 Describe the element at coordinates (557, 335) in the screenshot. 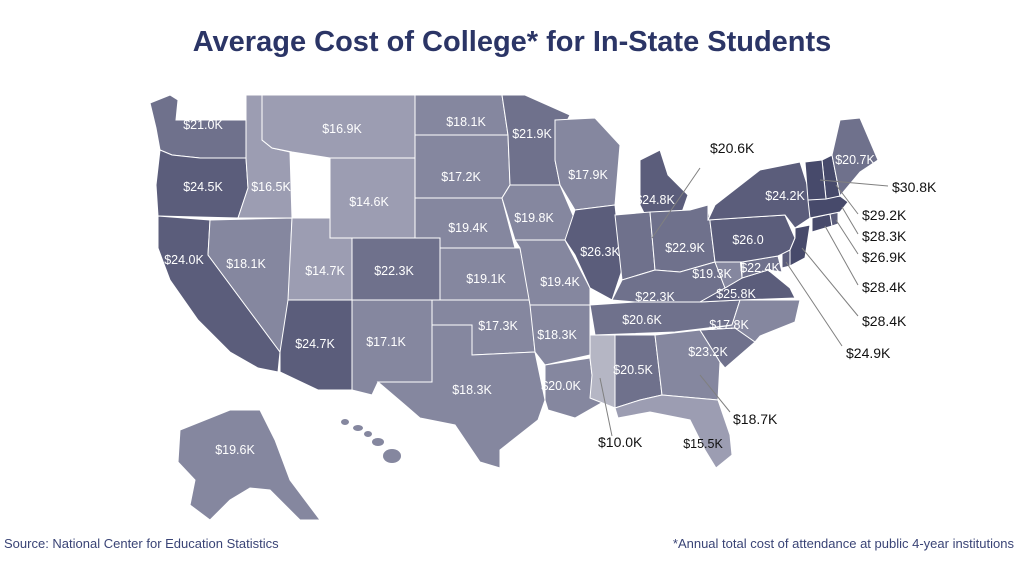

I see `value-label-ar: $18.3K` at that location.